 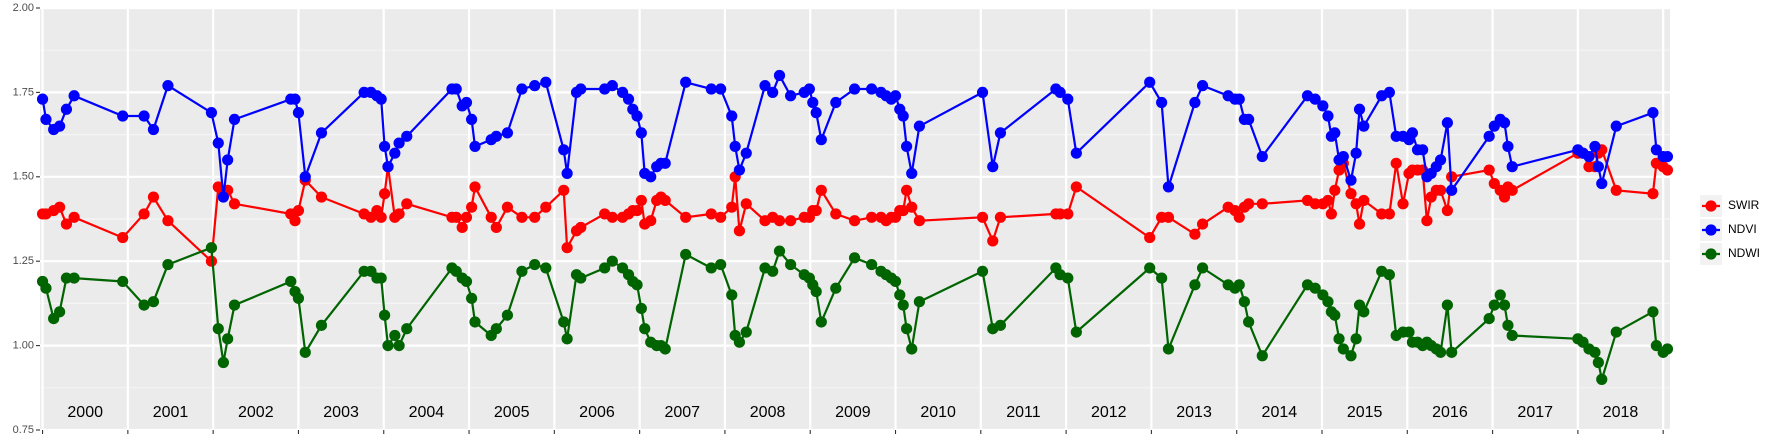 What do you see at coordinates (171, 412) in the screenshot?
I see `year-label: 2001` at bounding box center [171, 412].